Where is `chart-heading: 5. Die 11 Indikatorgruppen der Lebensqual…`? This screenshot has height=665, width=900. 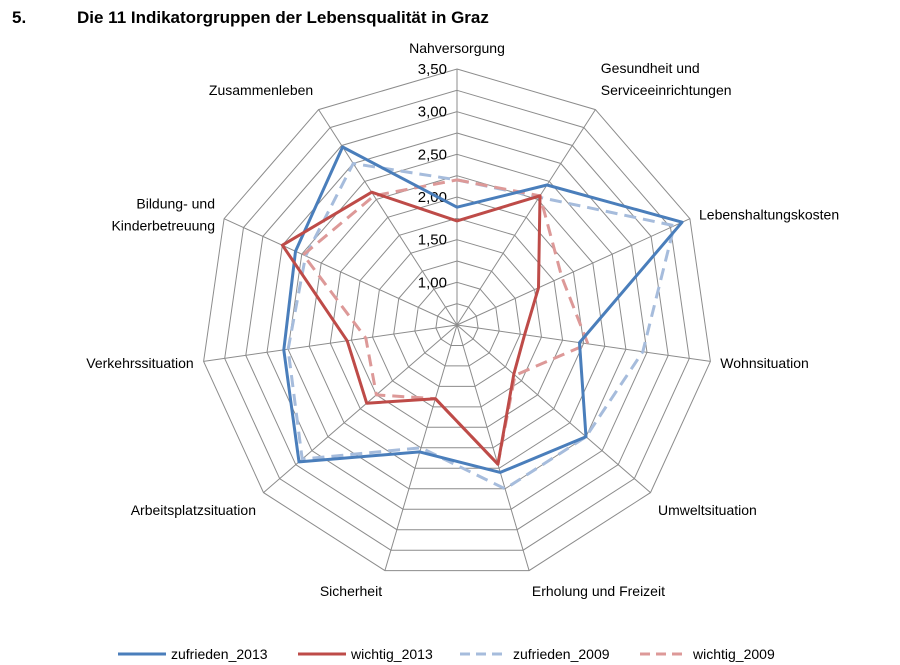 chart-heading: 5. Die 11 Indikatorgruppen der Lebensqual… is located at coordinates (250, 18).